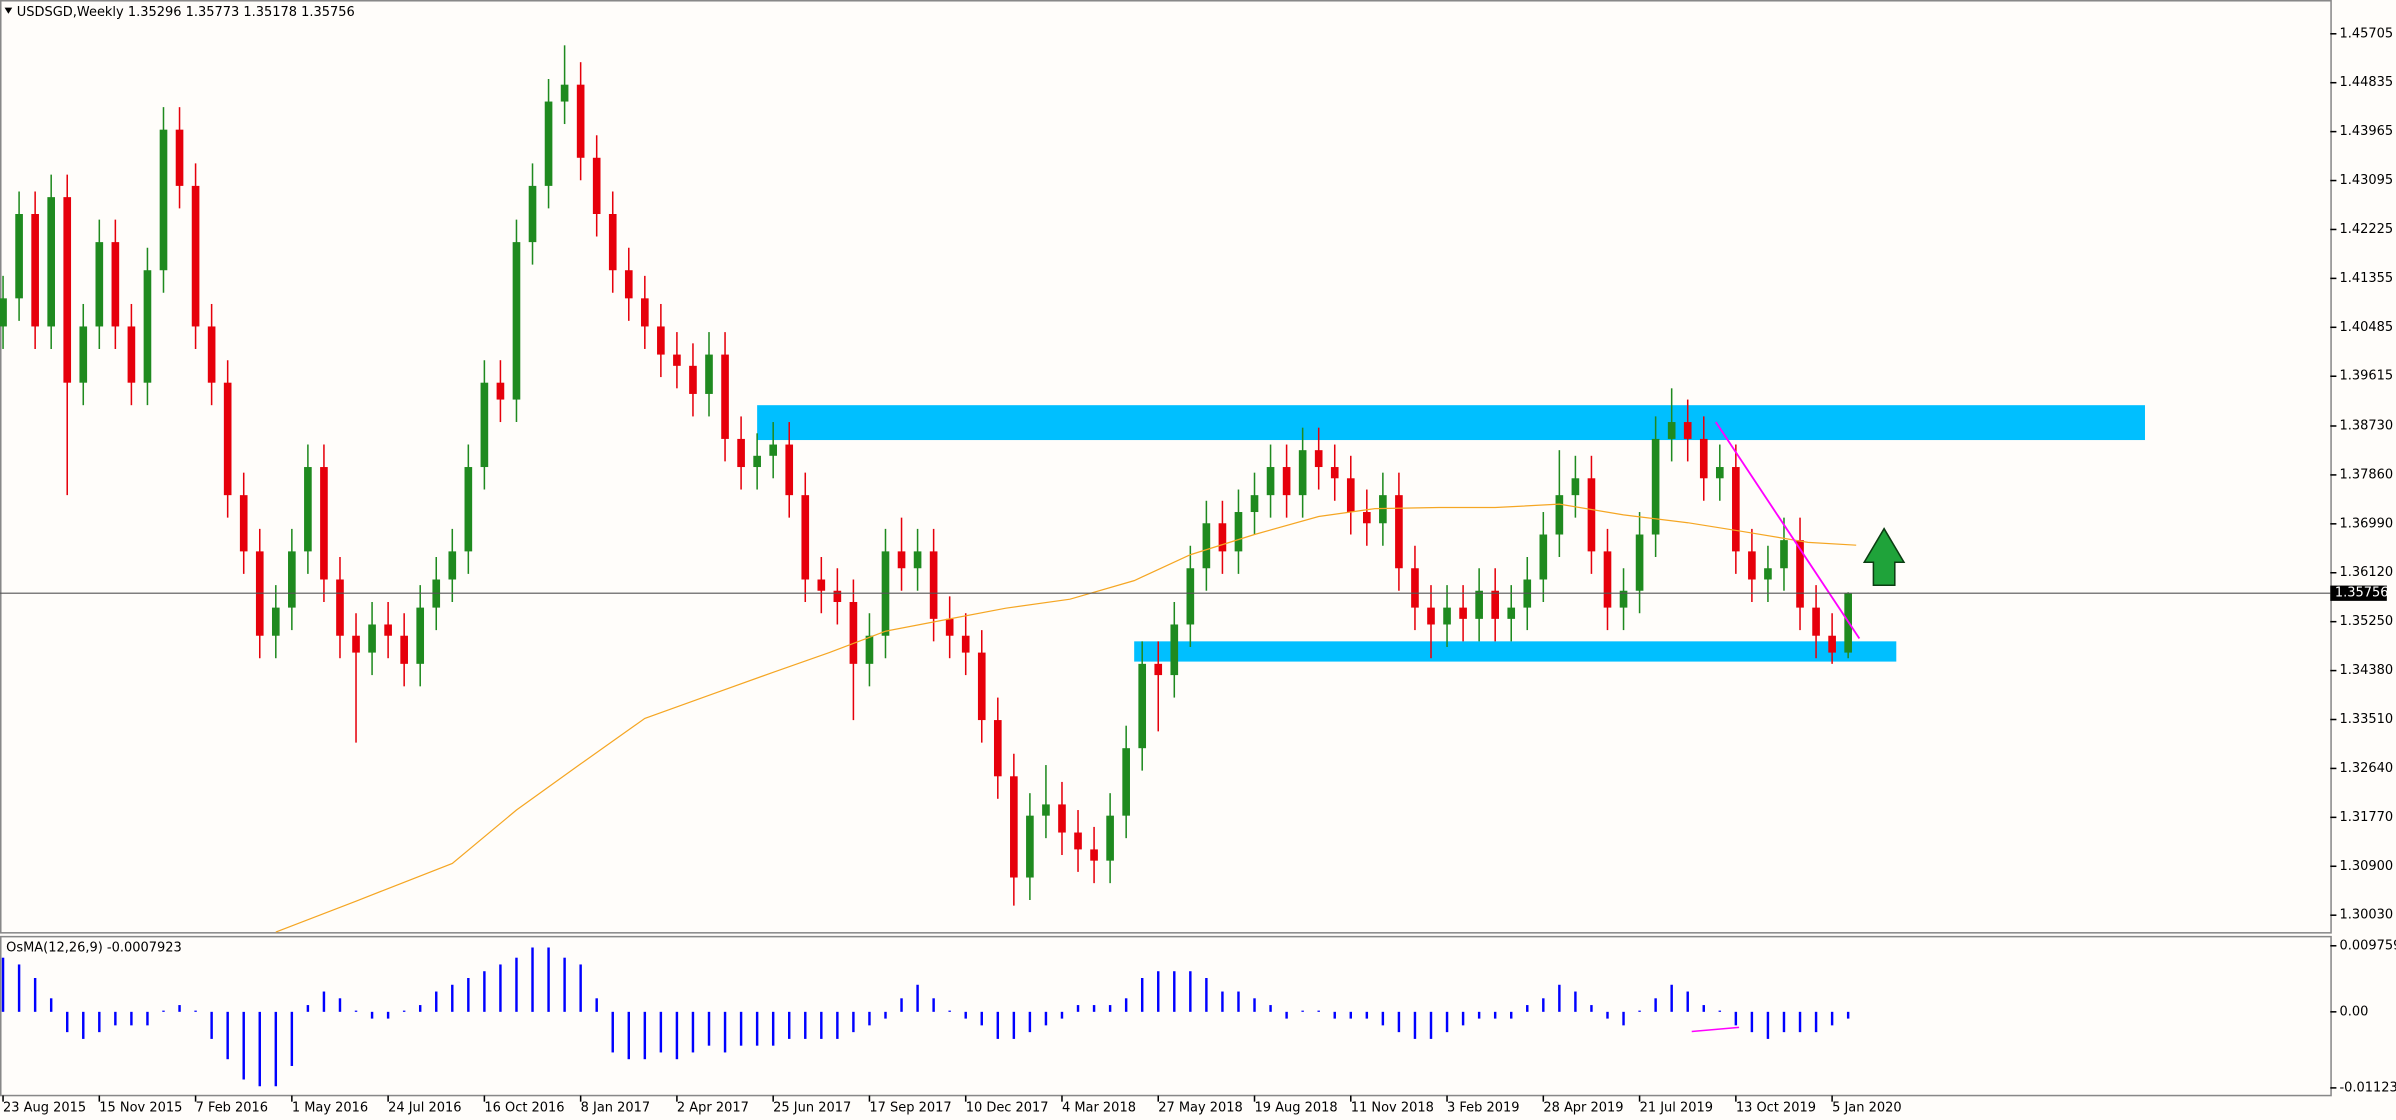 The image size is (2396, 1120). I want to click on x-tick-label: 8 Jan 2017, so click(616, 1107).